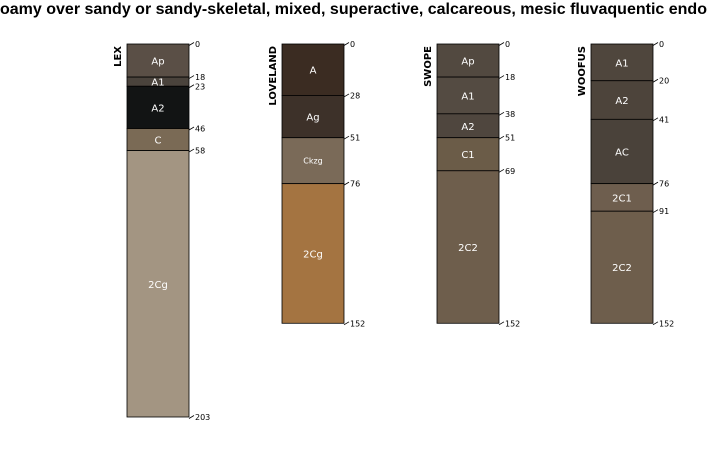 The image size is (725, 450). What do you see at coordinates (664, 119) in the screenshot?
I see `depth-label: 41` at bounding box center [664, 119].